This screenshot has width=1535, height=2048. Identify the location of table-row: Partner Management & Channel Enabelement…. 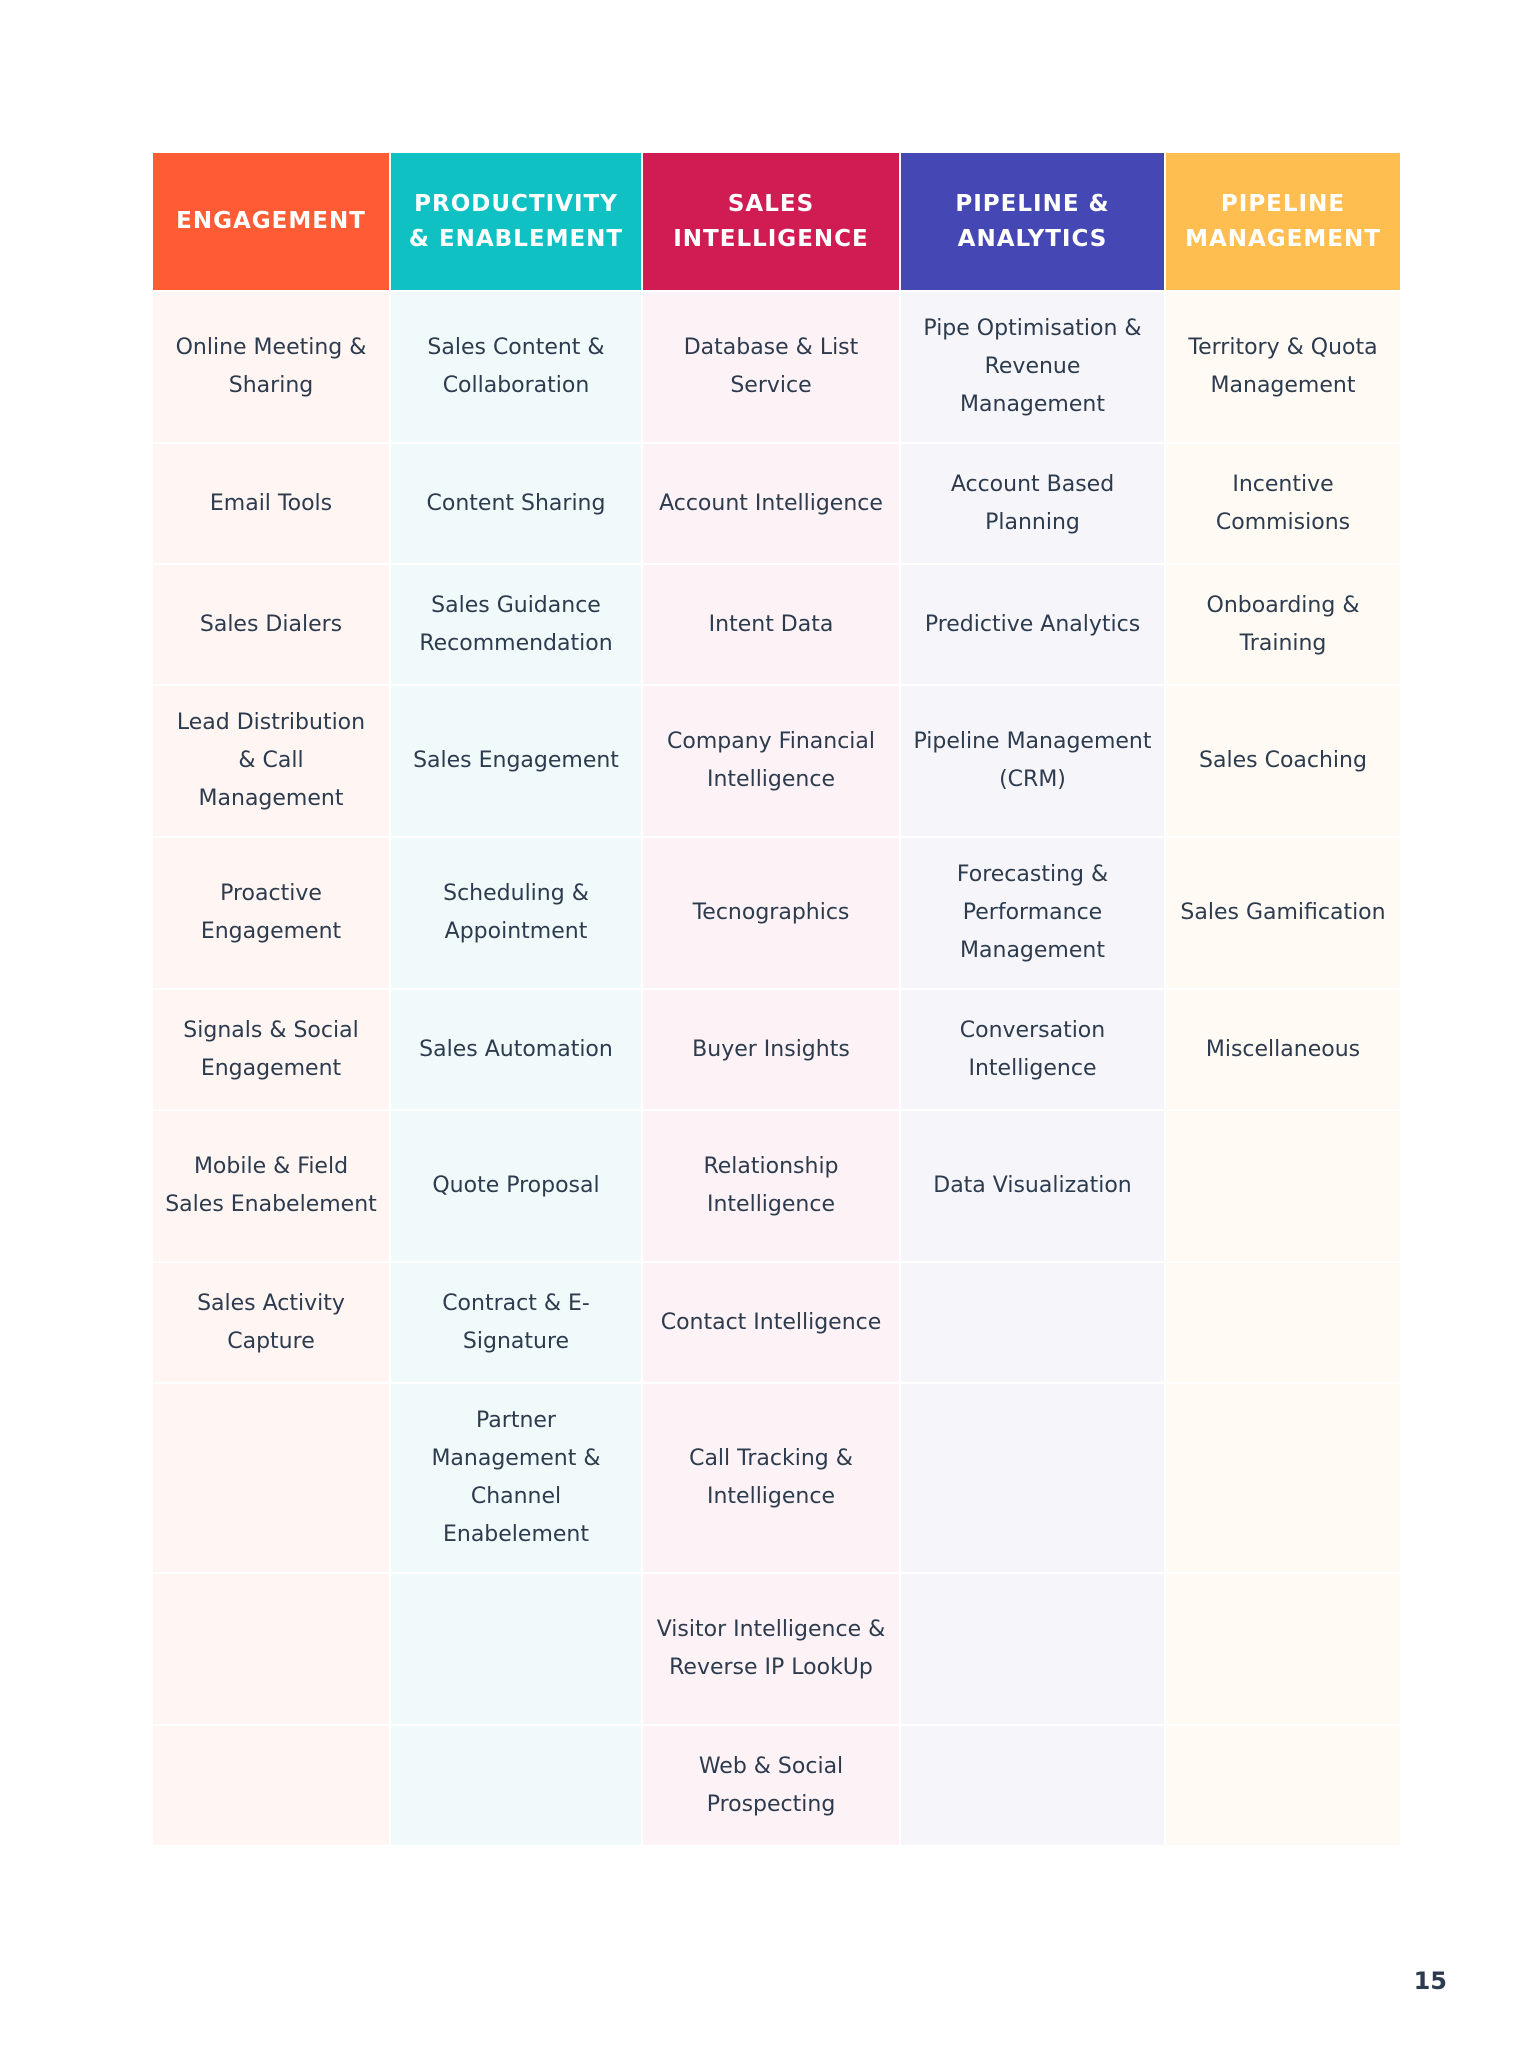
(776, 1477).